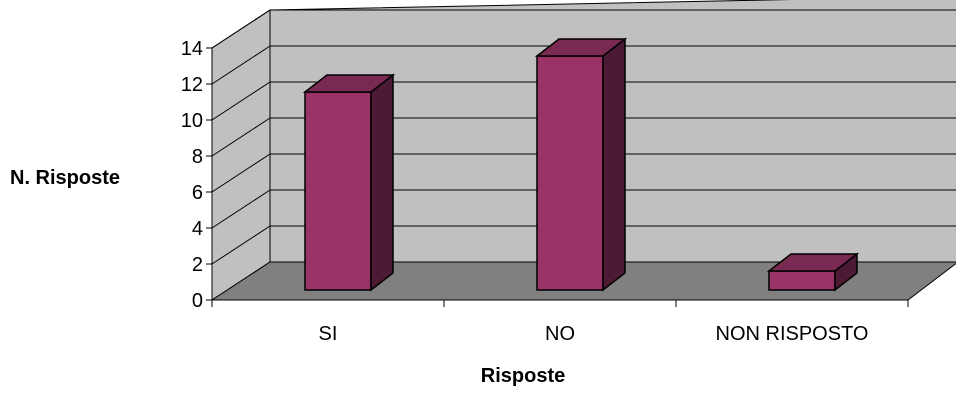  Describe the element at coordinates (560, 334) in the screenshot. I see `x-tick-label: NO` at that location.